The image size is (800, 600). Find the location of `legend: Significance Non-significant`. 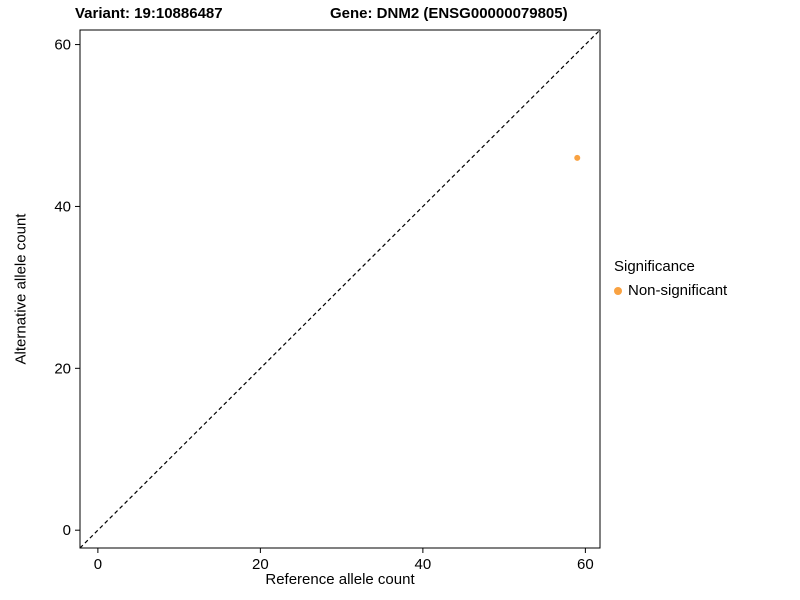

legend: Significance Non-significant is located at coordinates (670, 278).